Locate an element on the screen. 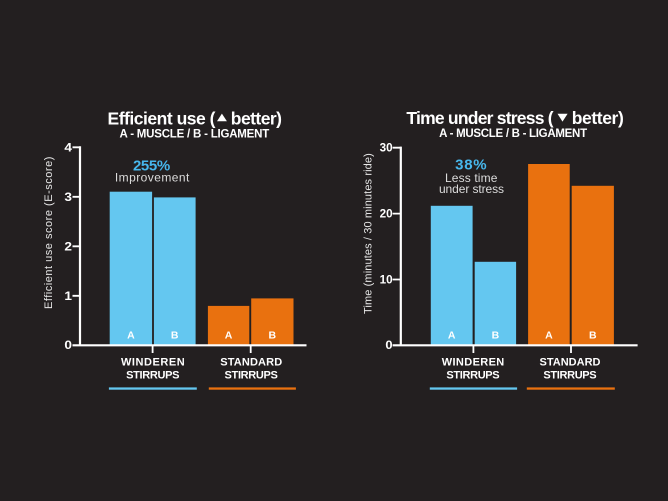  svg-text: 4 is located at coordinates (68, 148).